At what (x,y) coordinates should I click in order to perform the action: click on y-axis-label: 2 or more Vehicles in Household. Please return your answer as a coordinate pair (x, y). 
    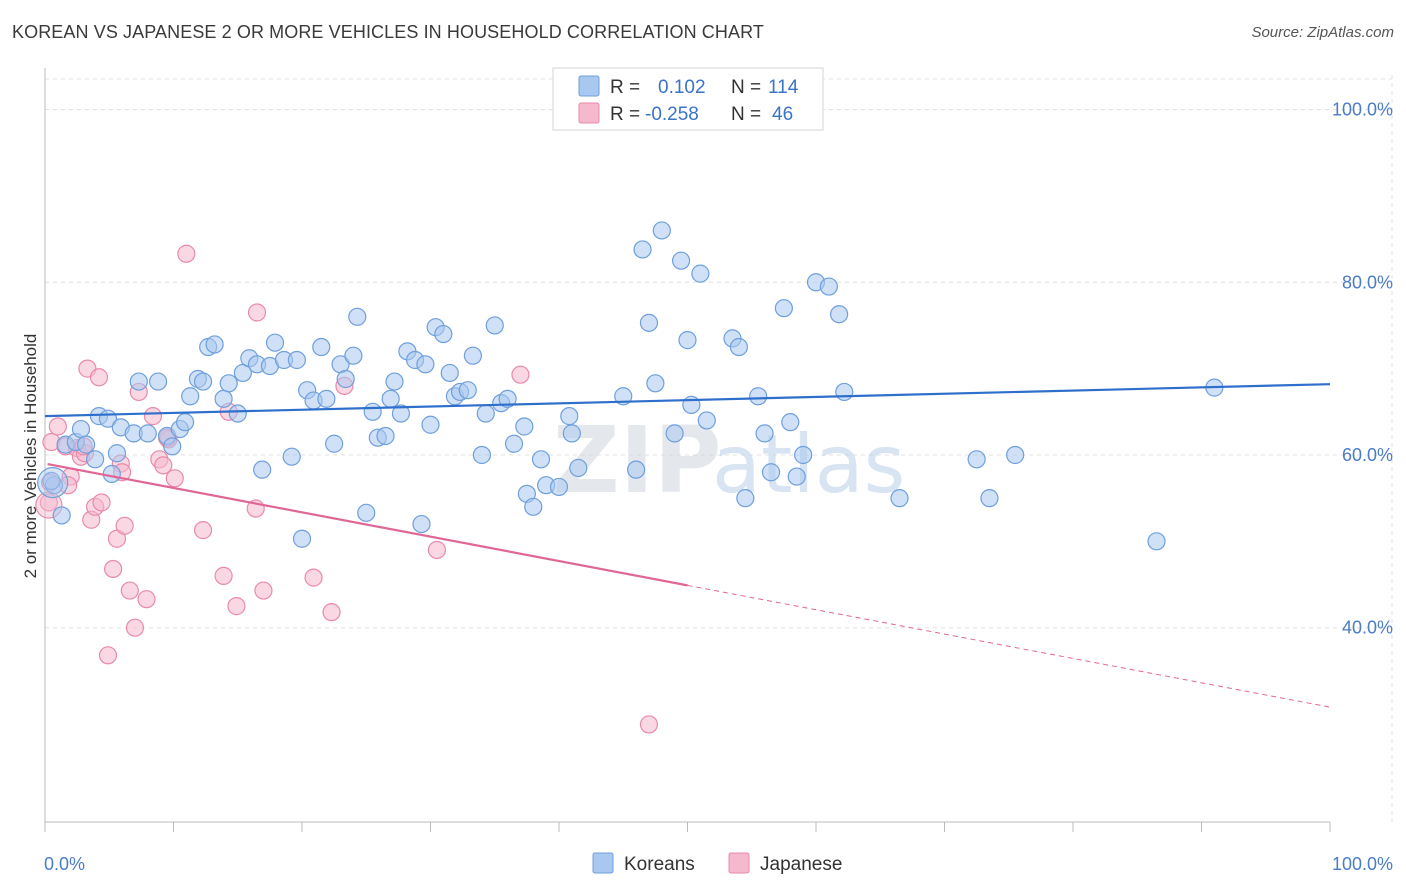
    Looking at the image, I should click on (30, 456).